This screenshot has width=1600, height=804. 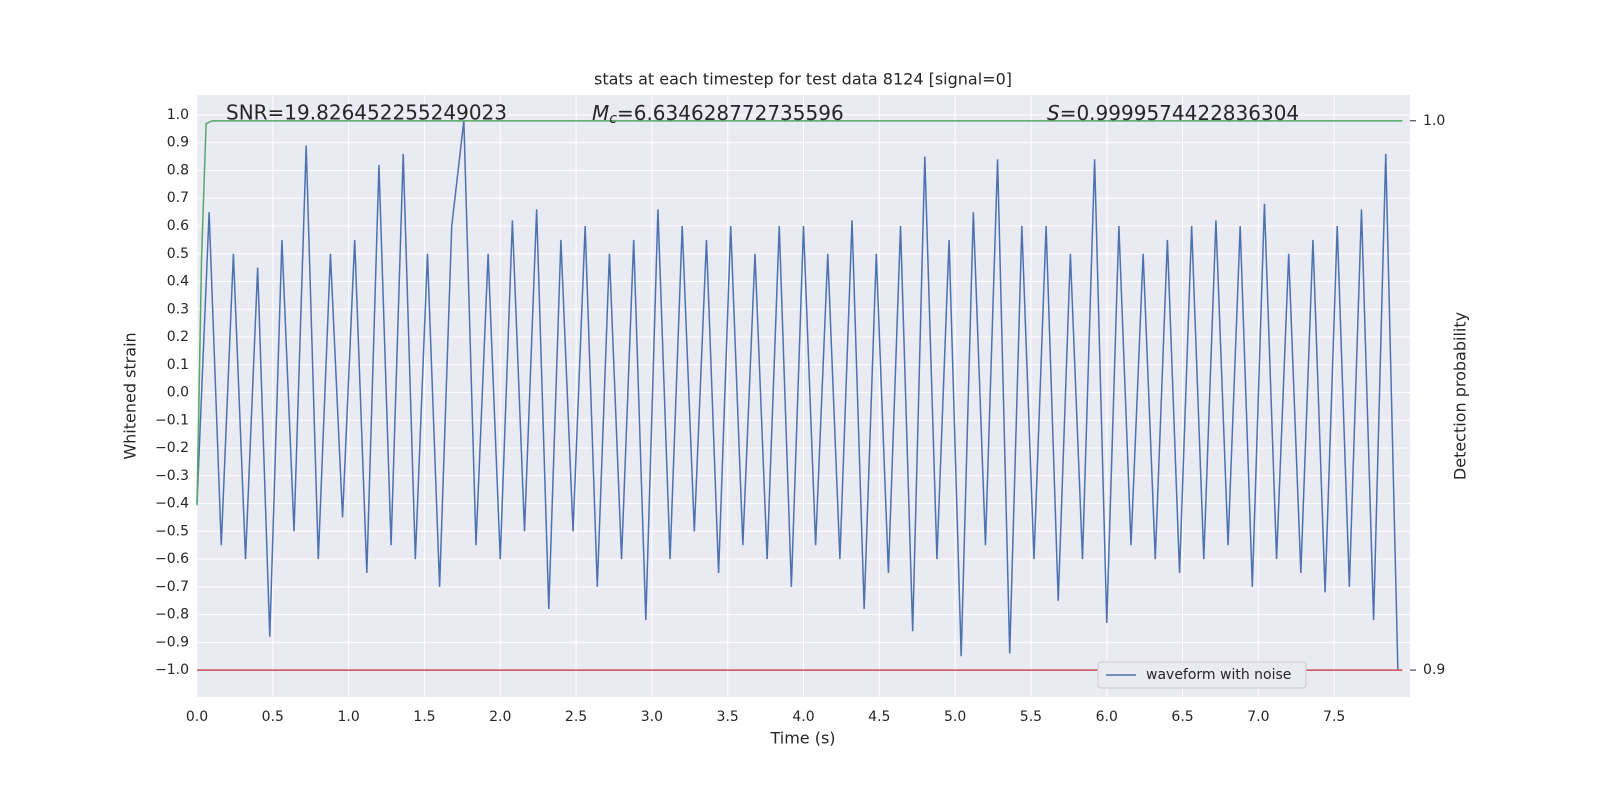 What do you see at coordinates (576, 717) in the screenshot?
I see `x-tick-label: 2.5` at bounding box center [576, 717].